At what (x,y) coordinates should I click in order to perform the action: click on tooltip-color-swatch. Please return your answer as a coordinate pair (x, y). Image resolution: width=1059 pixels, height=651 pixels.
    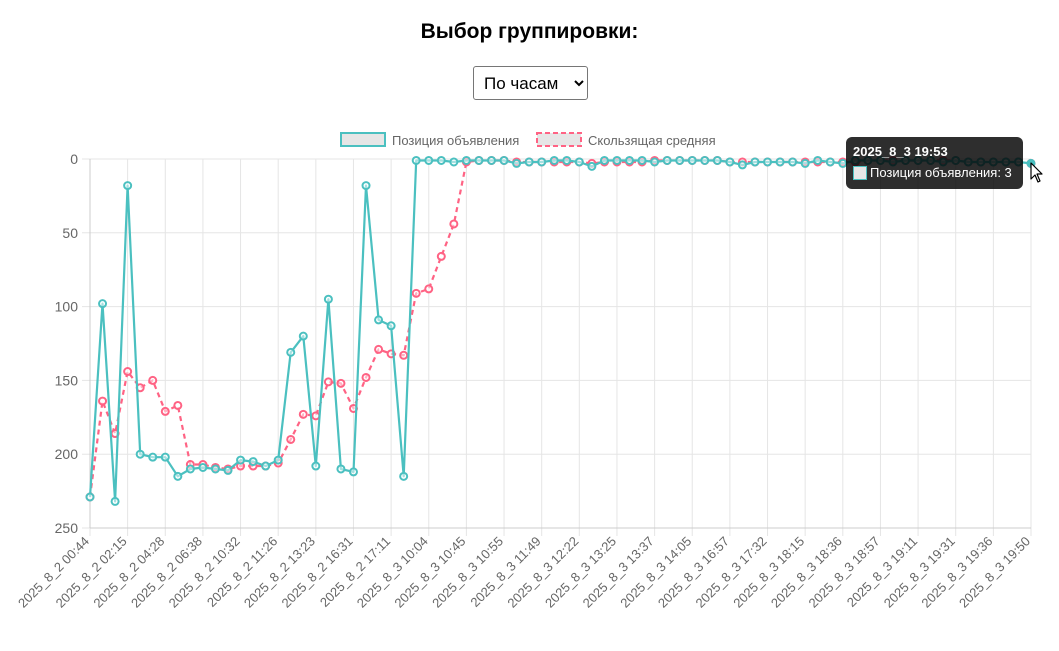
    Looking at the image, I should click on (860, 172).